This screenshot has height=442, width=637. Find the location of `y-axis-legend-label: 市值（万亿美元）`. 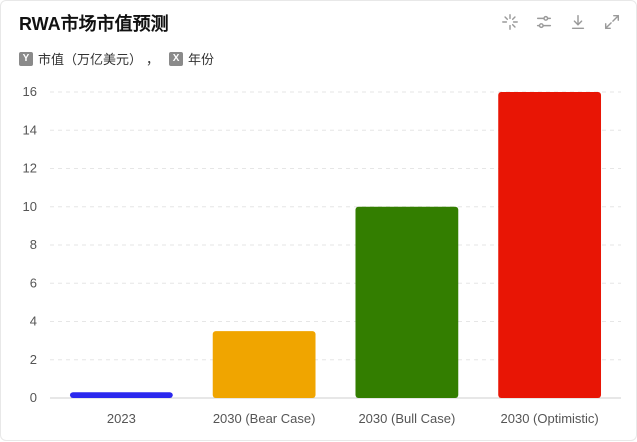

y-axis-legend-label: 市值（万亿美元） is located at coordinates (90, 59).